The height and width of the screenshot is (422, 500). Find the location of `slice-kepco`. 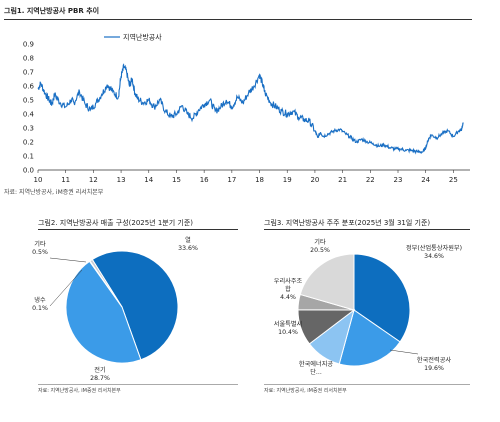

slice-kepco is located at coordinates (369, 338).